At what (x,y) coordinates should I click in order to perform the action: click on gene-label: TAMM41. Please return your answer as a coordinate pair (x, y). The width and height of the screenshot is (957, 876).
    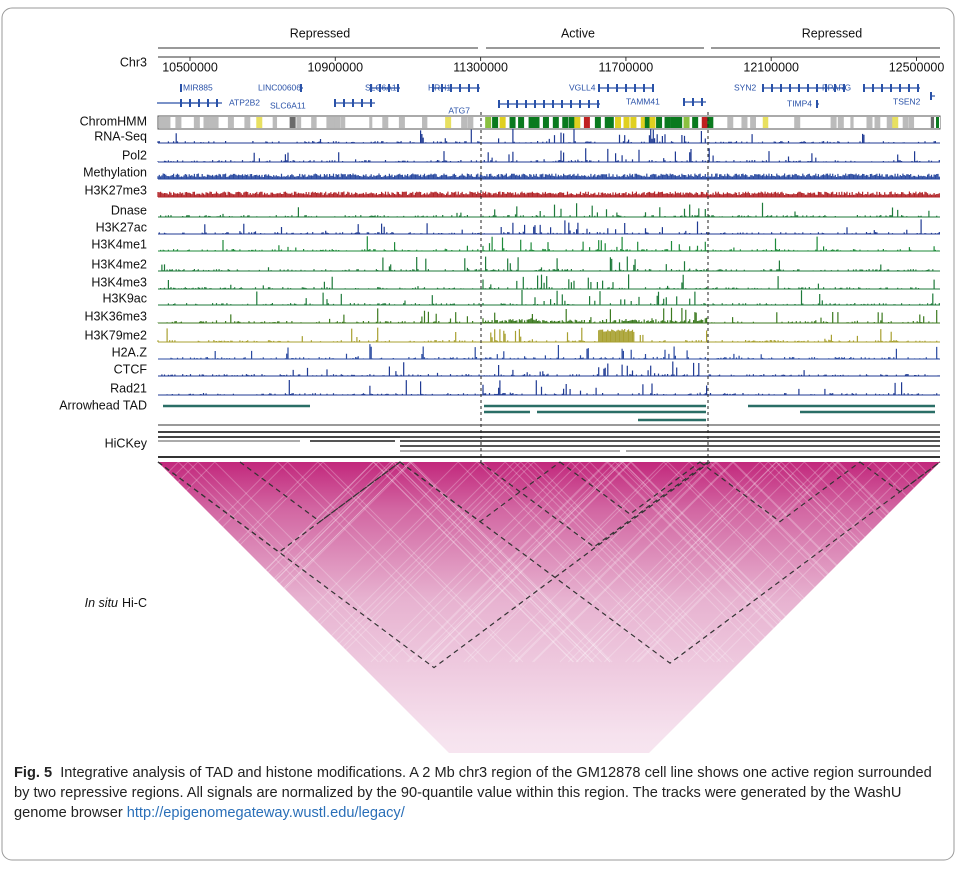
    Looking at the image, I should click on (643, 101).